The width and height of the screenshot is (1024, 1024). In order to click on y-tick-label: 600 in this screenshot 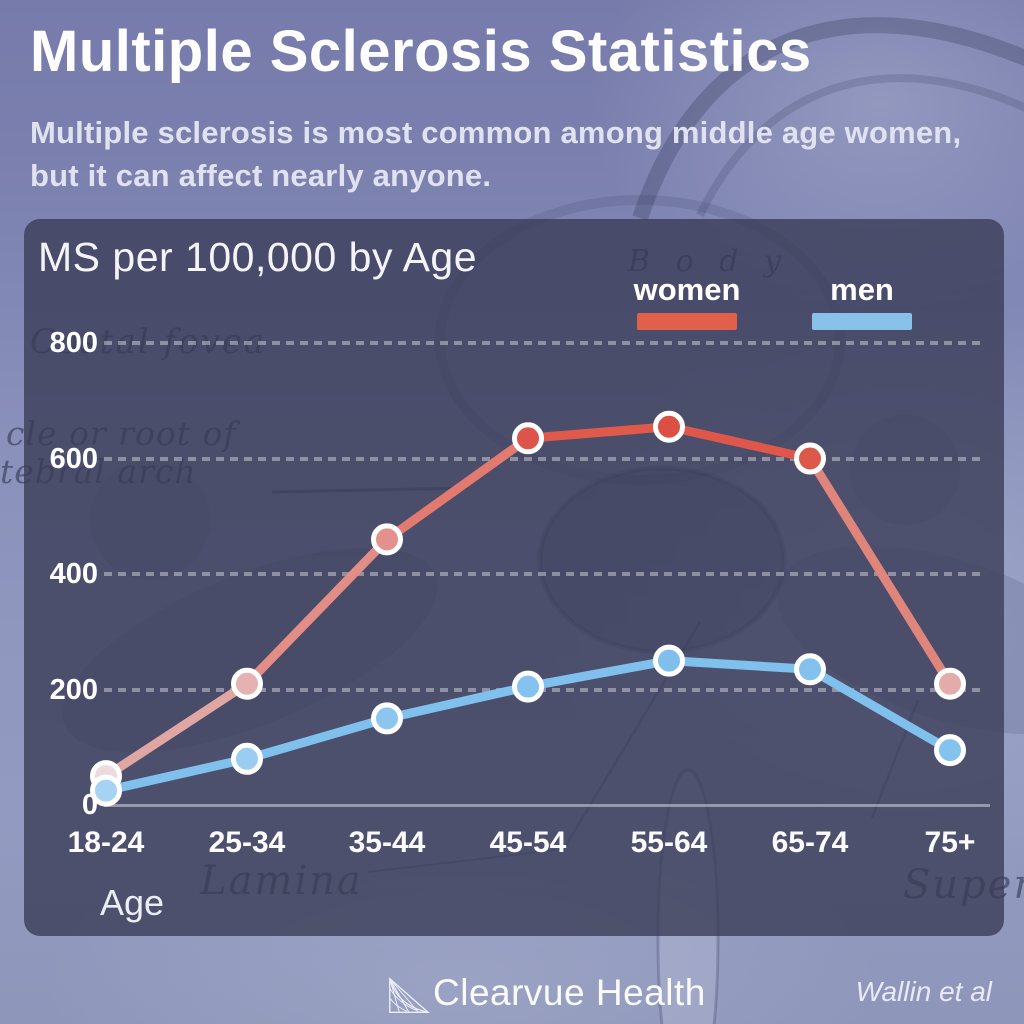, I will do `click(73, 458)`.